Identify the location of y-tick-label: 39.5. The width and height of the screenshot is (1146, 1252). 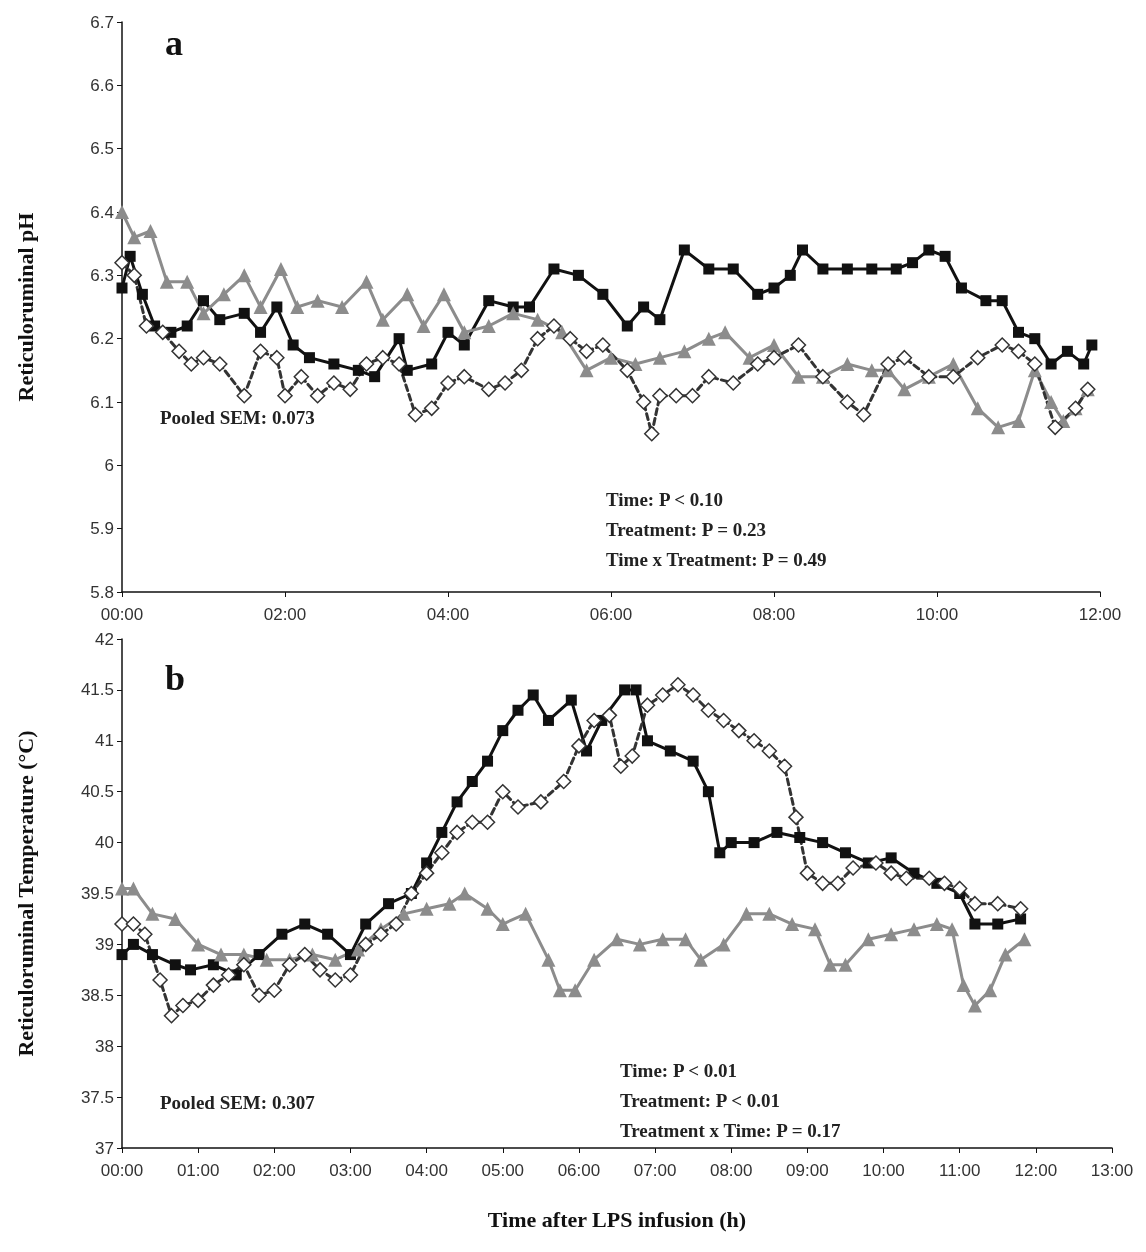
(97, 893).